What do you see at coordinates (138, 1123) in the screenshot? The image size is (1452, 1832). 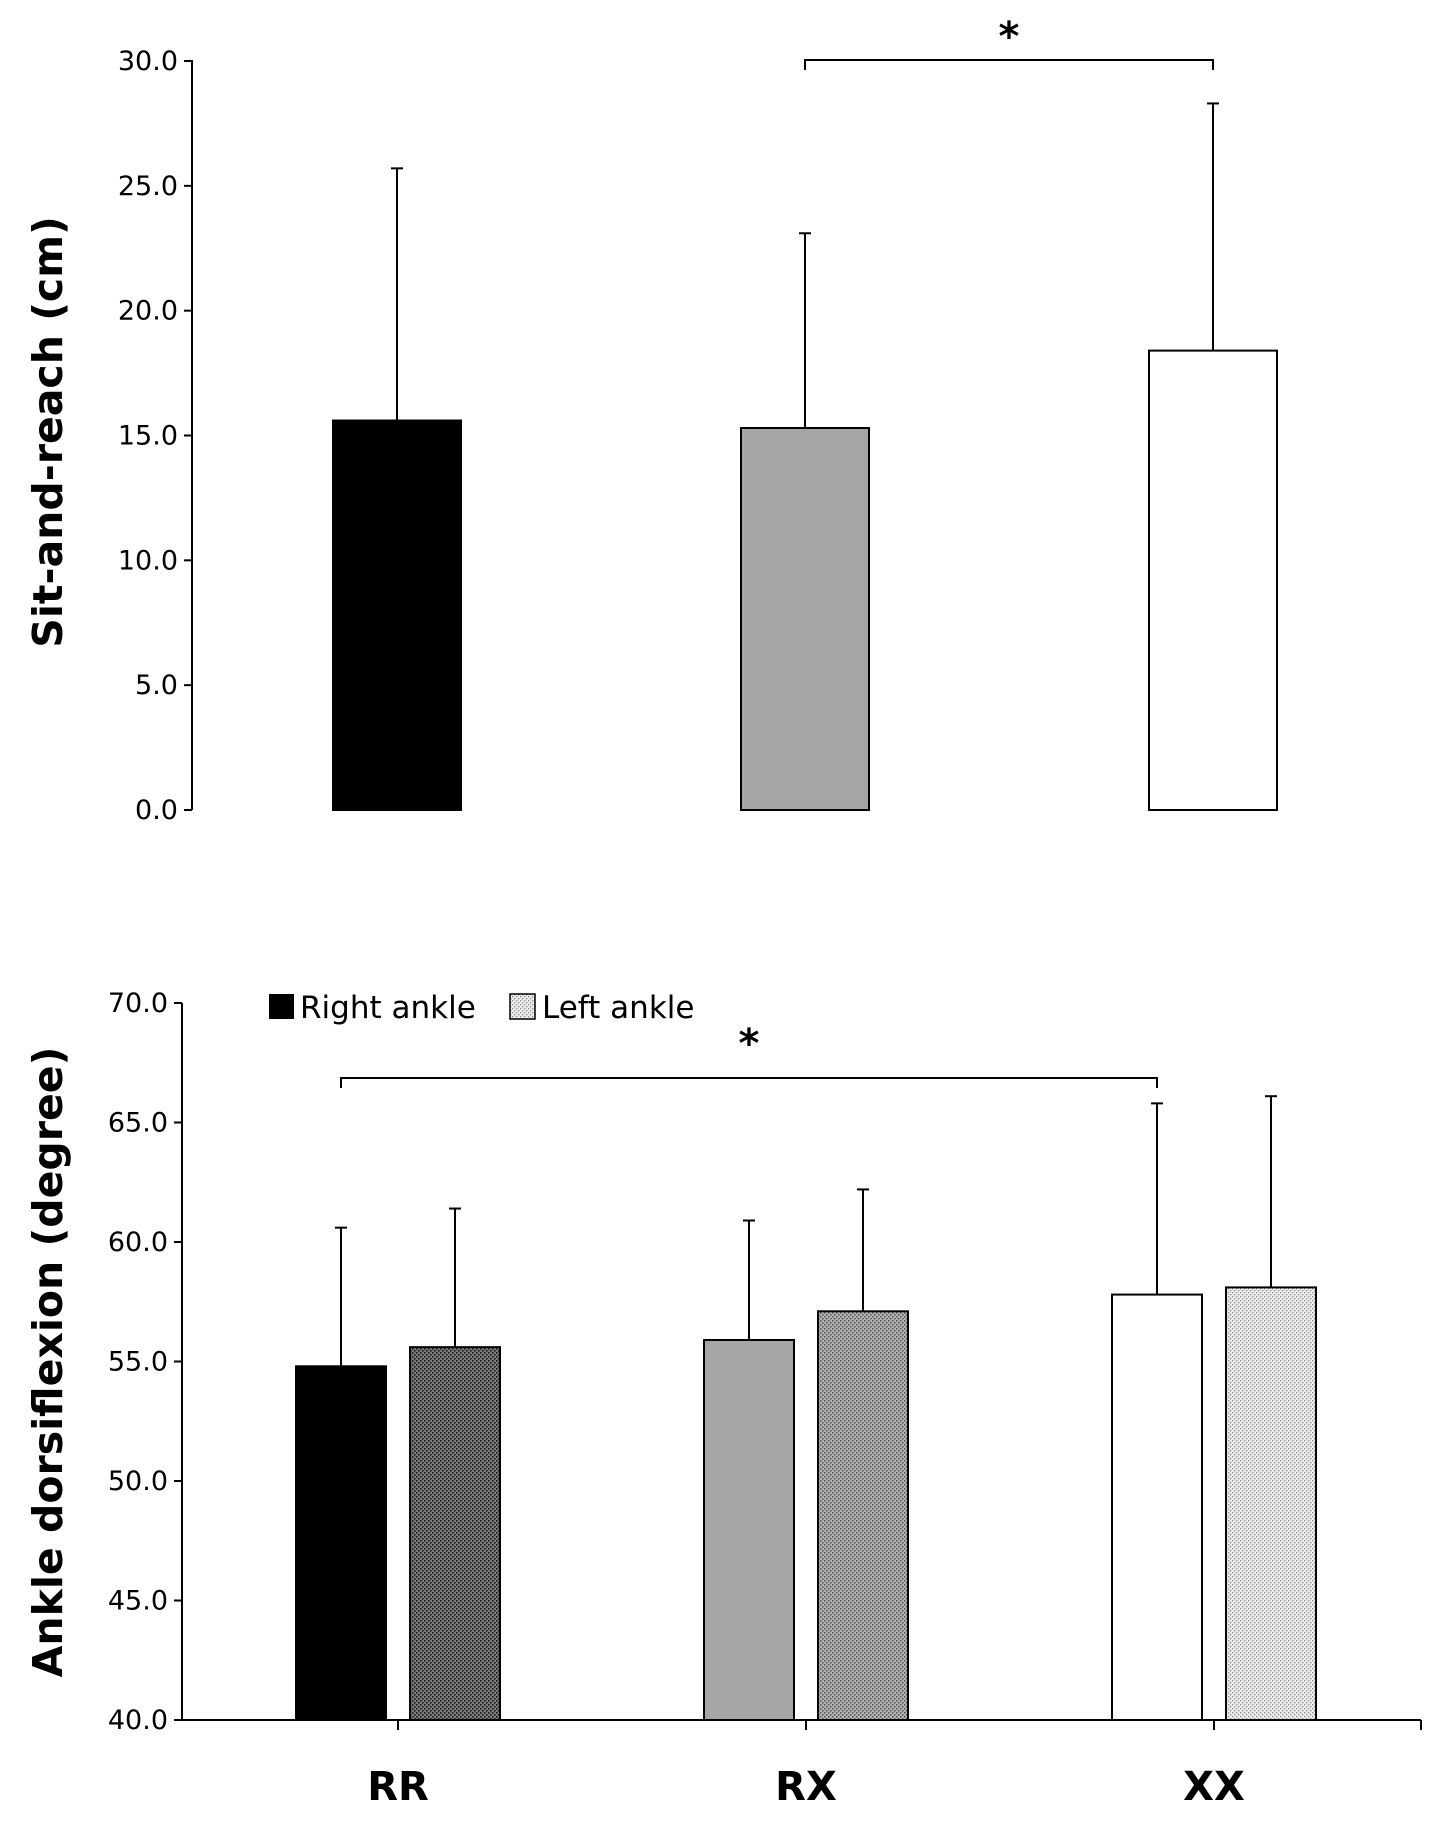 I see `y-tick-label: 65.0` at bounding box center [138, 1123].